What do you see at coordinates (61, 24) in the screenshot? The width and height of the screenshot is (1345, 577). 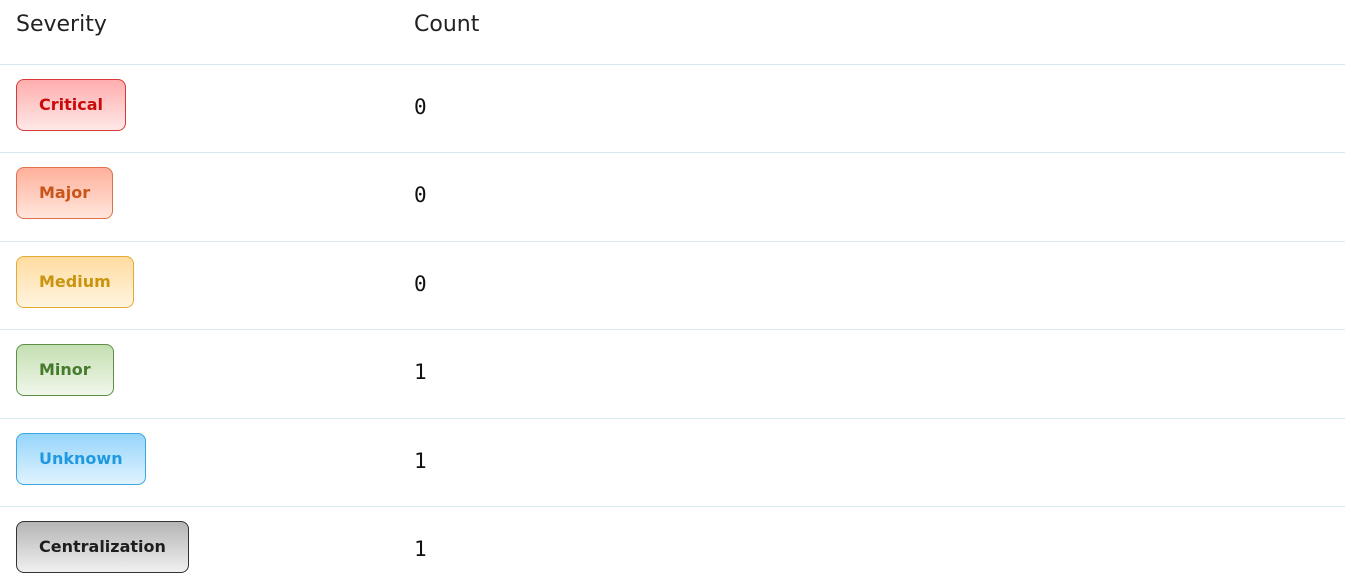 I see `severity-header: Severity` at bounding box center [61, 24].